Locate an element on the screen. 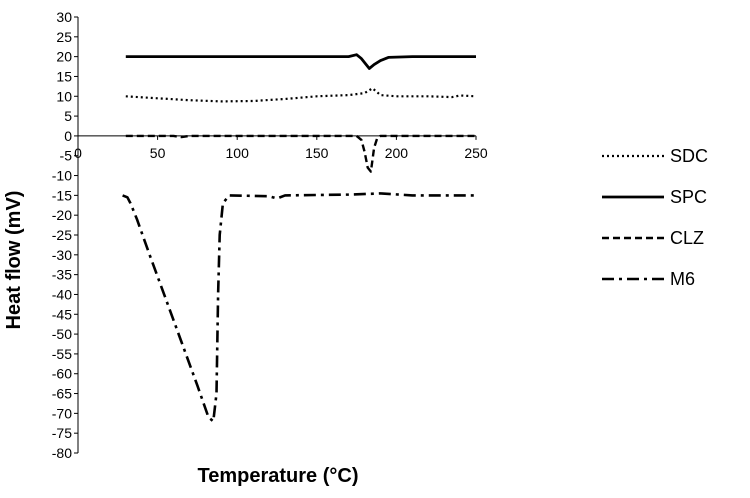  x-axis-ticks: 0 50 100 150 200 250 is located at coordinates (281, 148).